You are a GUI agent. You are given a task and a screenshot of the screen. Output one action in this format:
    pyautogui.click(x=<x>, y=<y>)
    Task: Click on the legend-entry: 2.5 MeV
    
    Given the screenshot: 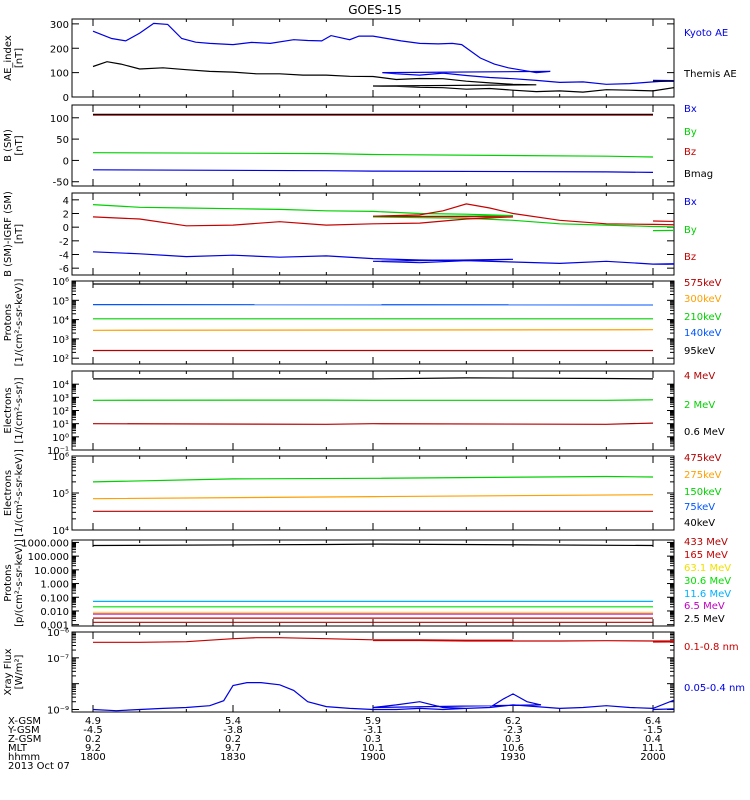 What is the action you would take?
    pyautogui.click(x=704, y=619)
    